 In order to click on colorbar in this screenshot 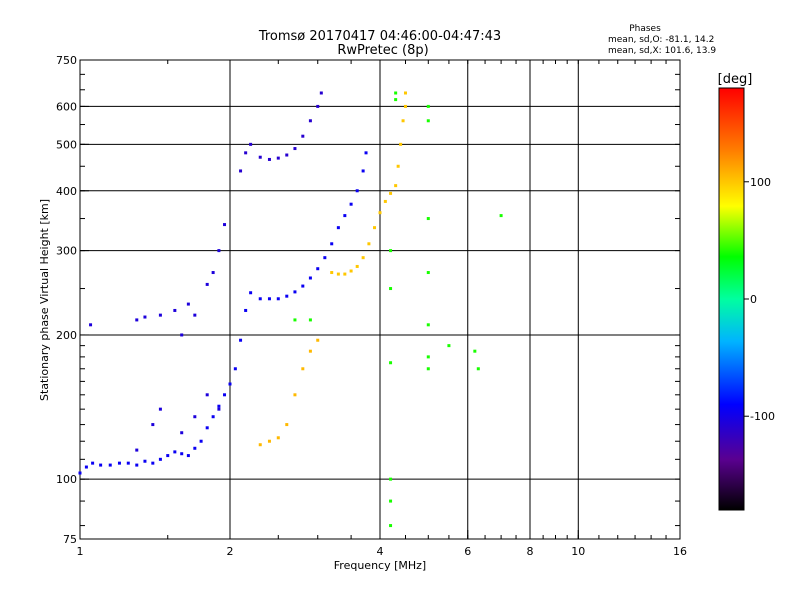, I will do `click(731, 299)`.